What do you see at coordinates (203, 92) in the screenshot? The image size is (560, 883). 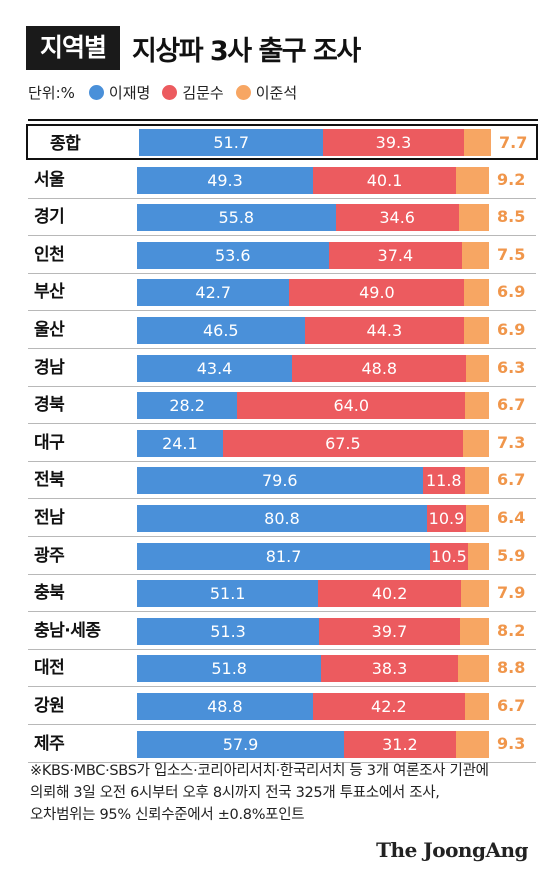 I see `legend-label-kim-ms: 김문수` at bounding box center [203, 92].